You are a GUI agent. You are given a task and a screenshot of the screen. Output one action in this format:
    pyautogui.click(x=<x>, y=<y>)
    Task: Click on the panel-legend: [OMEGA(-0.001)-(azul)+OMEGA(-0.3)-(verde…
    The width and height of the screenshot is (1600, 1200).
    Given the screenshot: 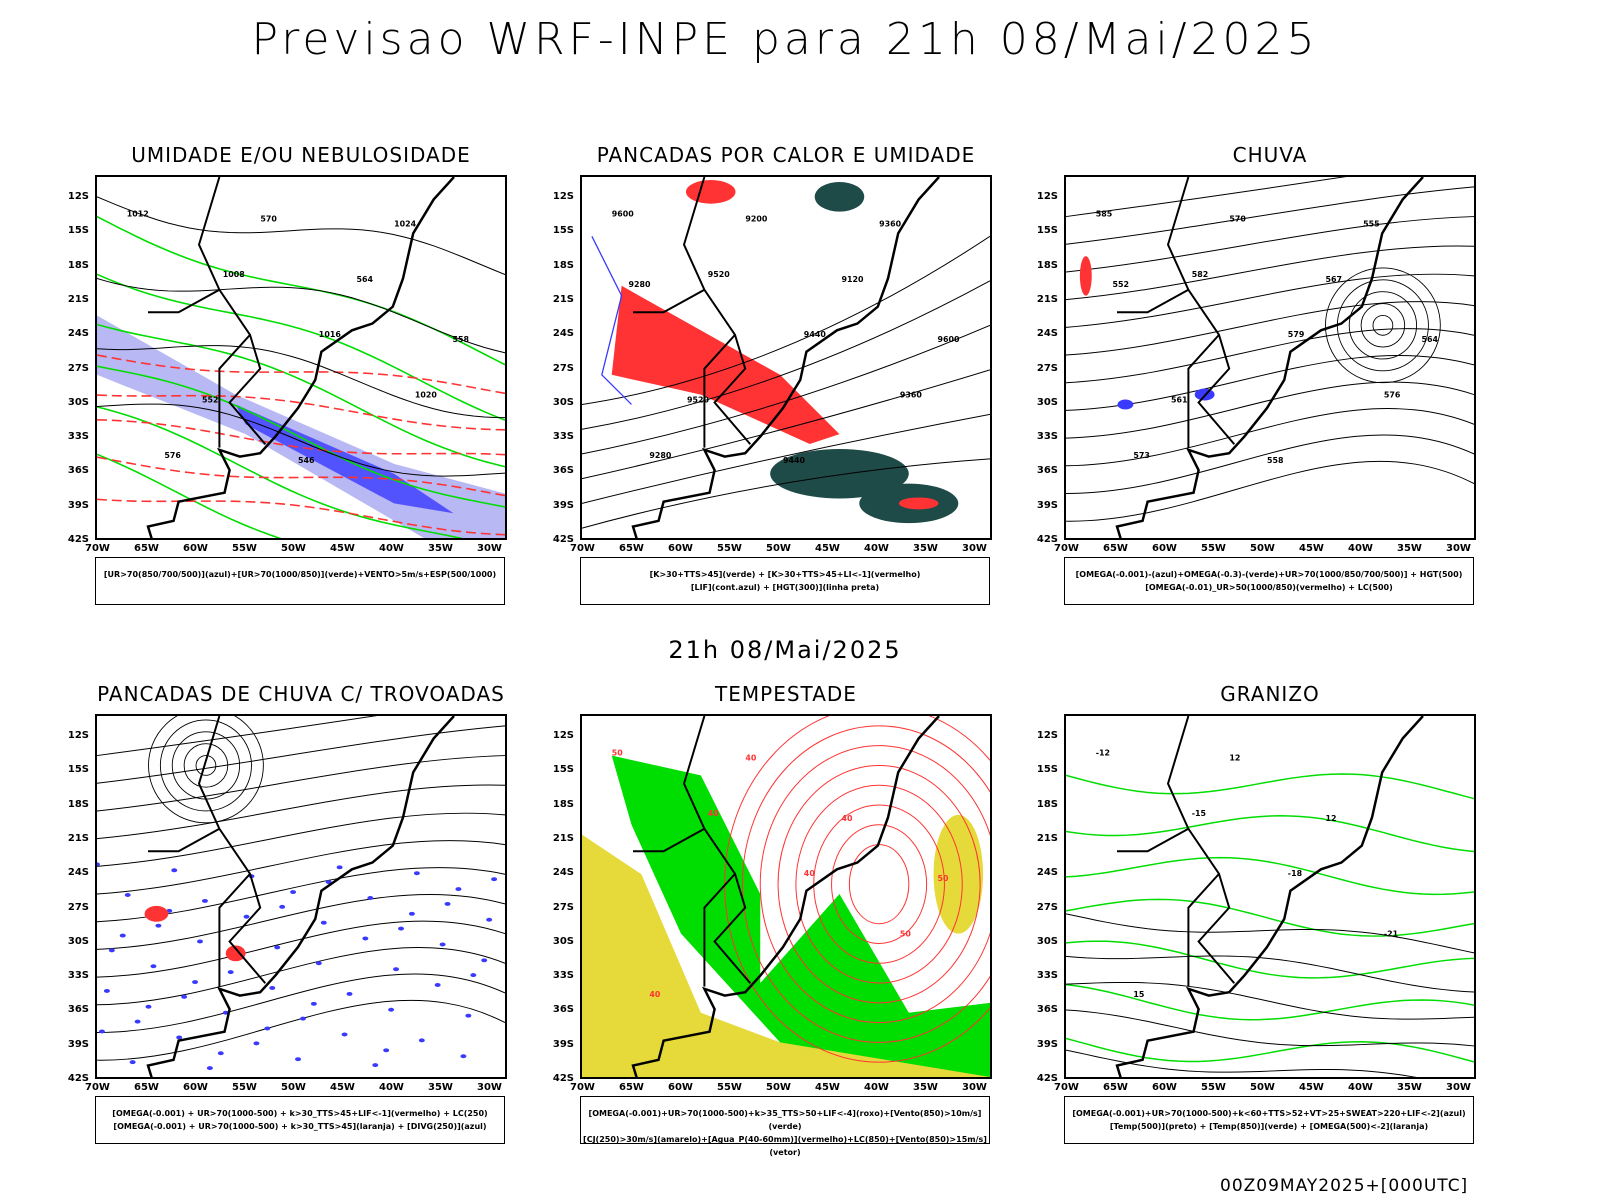 What is the action you would take?
    pyautogui.click(x=1269, y=581)
    